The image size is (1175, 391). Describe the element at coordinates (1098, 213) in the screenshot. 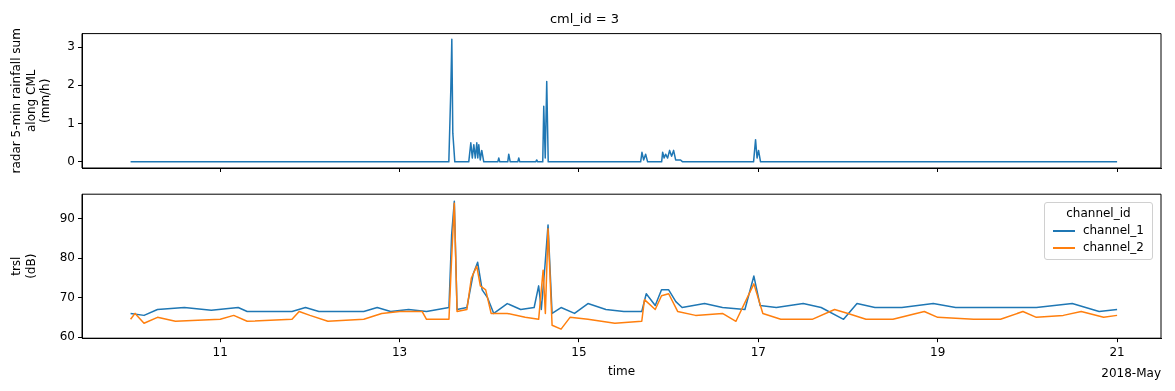

I see `legend-title: channel_id` at that location.